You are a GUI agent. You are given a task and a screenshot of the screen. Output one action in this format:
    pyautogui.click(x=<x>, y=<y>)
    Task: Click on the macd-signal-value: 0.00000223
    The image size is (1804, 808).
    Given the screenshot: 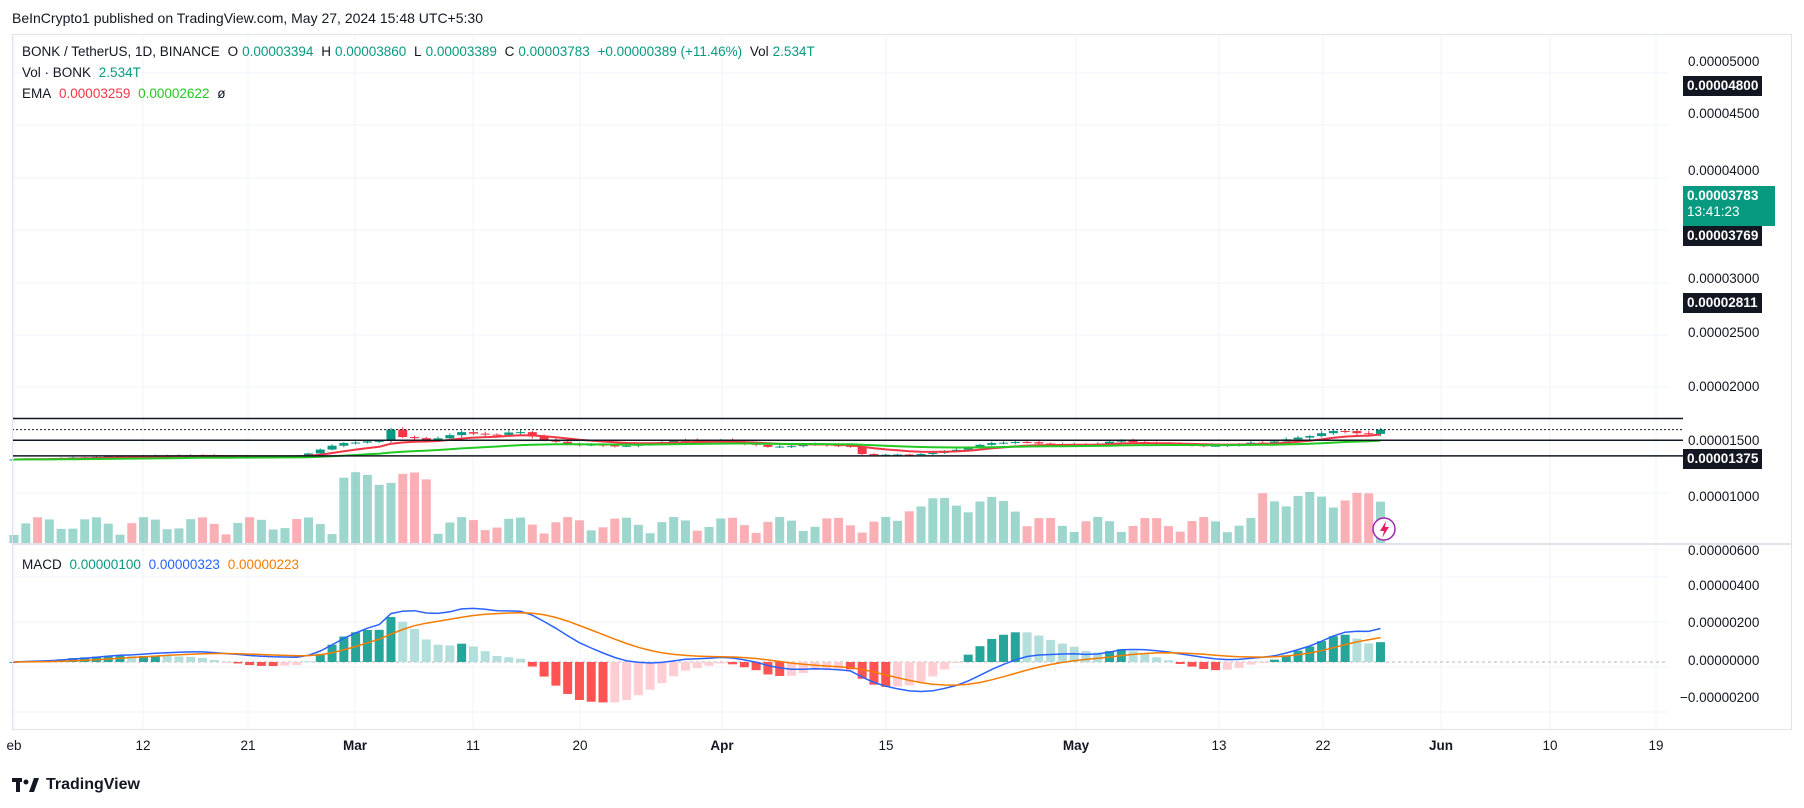 What is the action you would take?
    pyautogui.click(x=263, y=564)
    